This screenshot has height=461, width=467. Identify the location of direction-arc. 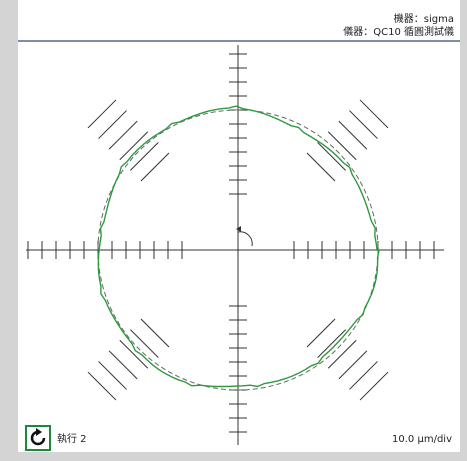
(245, 239).